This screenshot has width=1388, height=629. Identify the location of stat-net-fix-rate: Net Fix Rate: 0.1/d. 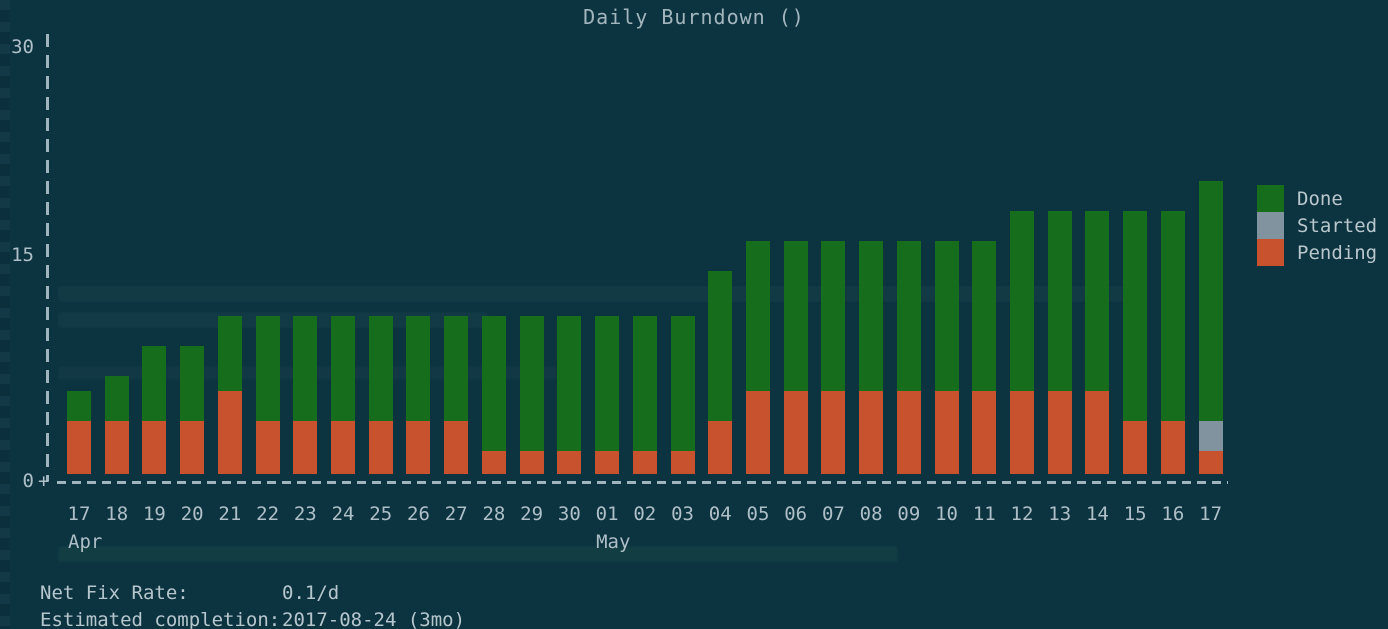
(252, 593).